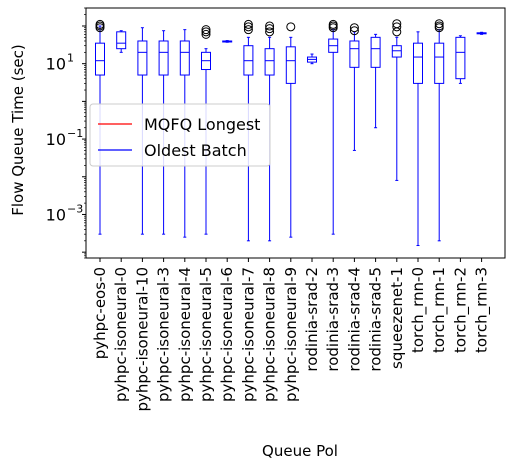 The height and width of the screenshot is (468, 526). What do you see at coordinates (195, 150) in the screenshot?
I see `legend-label-oldest-batch: Oldest Batch` at bounding box center [195, 150].